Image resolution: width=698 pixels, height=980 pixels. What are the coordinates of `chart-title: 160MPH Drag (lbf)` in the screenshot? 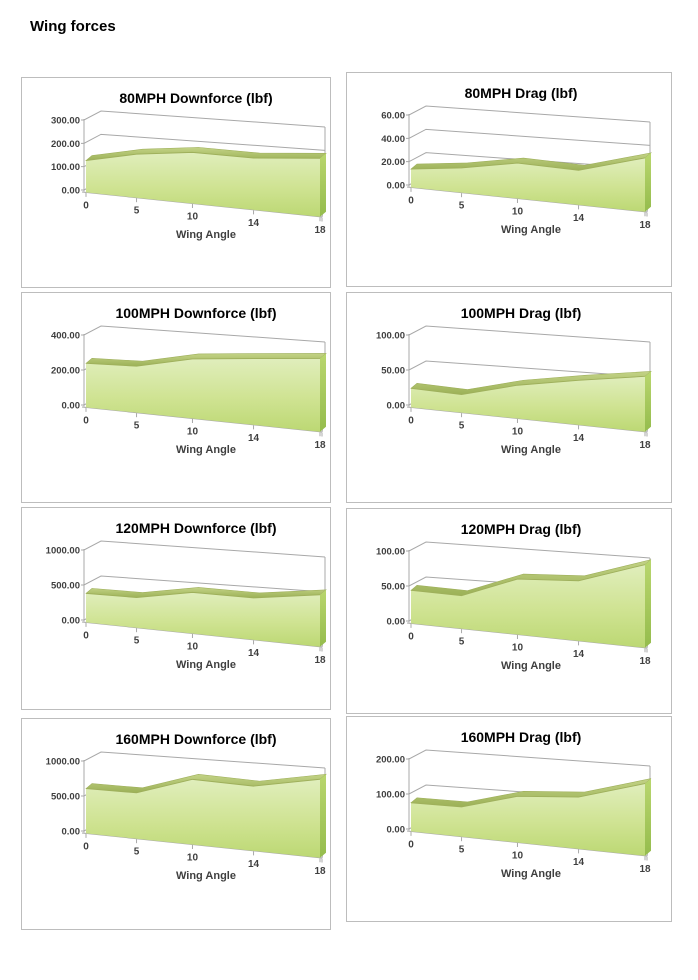 It's located at (521, 737).